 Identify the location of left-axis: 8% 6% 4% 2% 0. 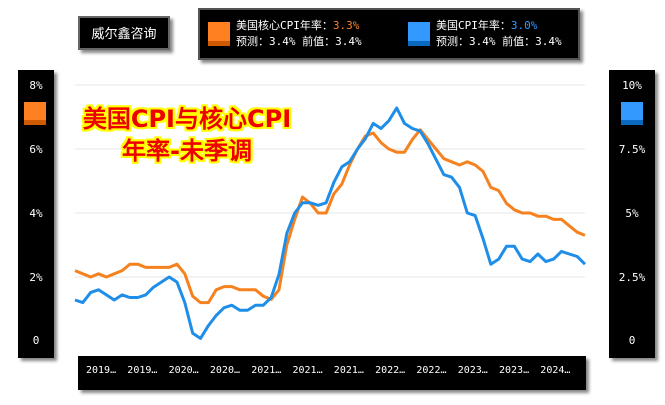
(36, 214).